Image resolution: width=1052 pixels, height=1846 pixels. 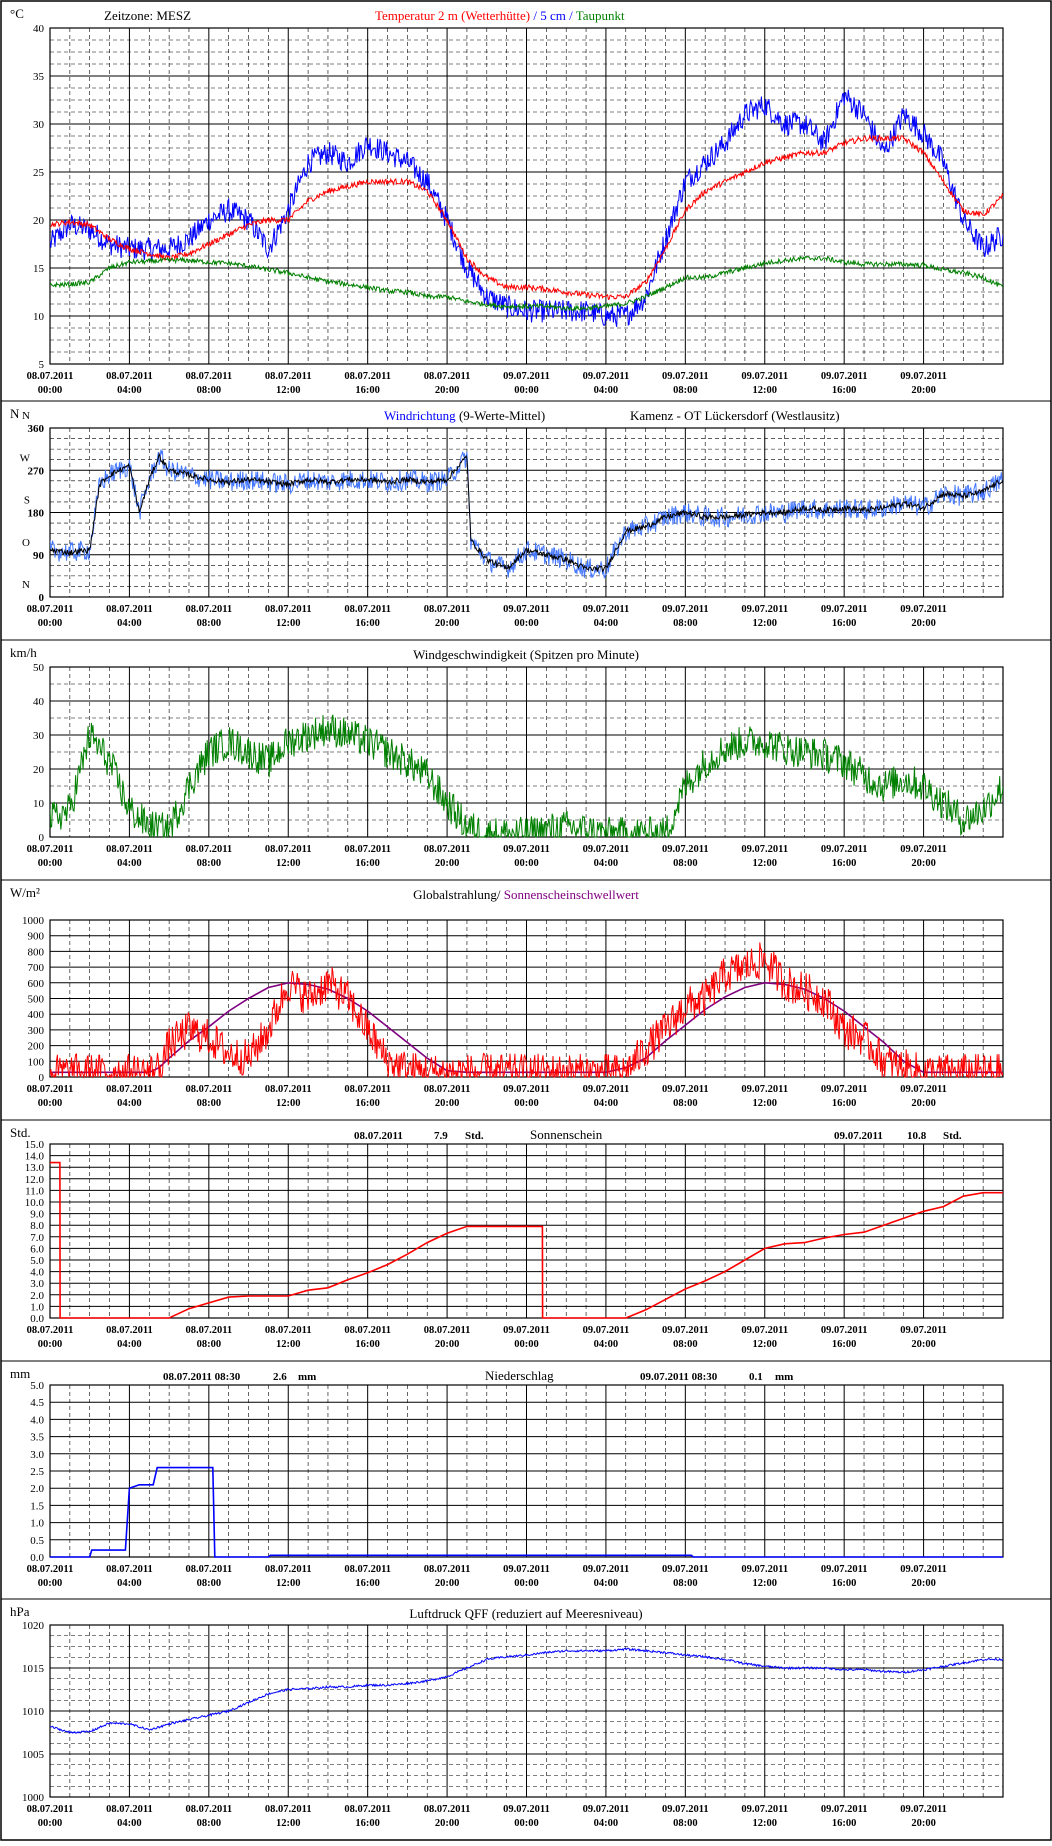 What do you see at coordinates (307, 1377) in the screenshot?
I see `header-item: mm` at bounding box center [307, 1377].